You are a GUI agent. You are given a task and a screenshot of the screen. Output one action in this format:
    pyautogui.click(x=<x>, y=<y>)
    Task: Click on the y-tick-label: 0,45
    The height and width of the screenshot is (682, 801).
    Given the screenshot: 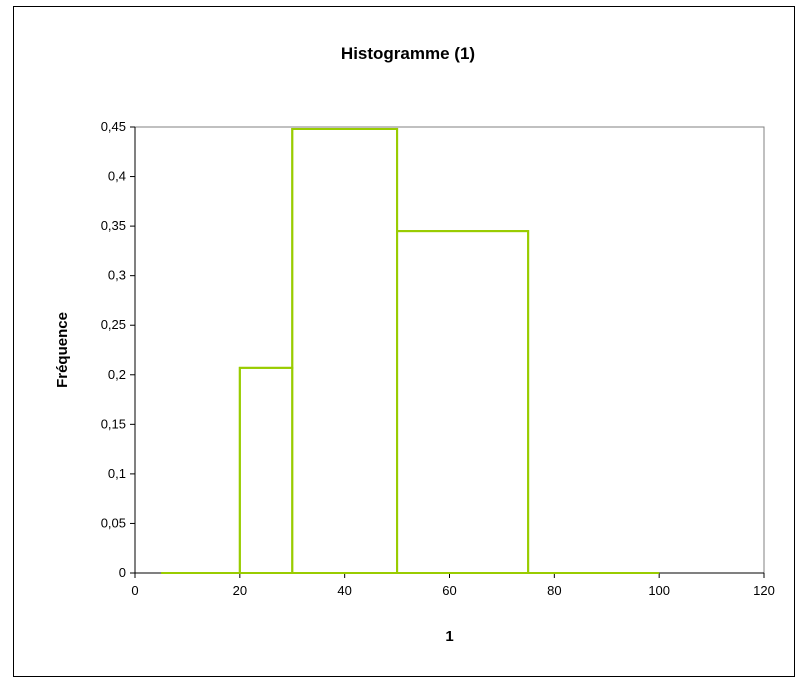 What is the action you would take?
    pyautogui.click(x=113, y=126)
    